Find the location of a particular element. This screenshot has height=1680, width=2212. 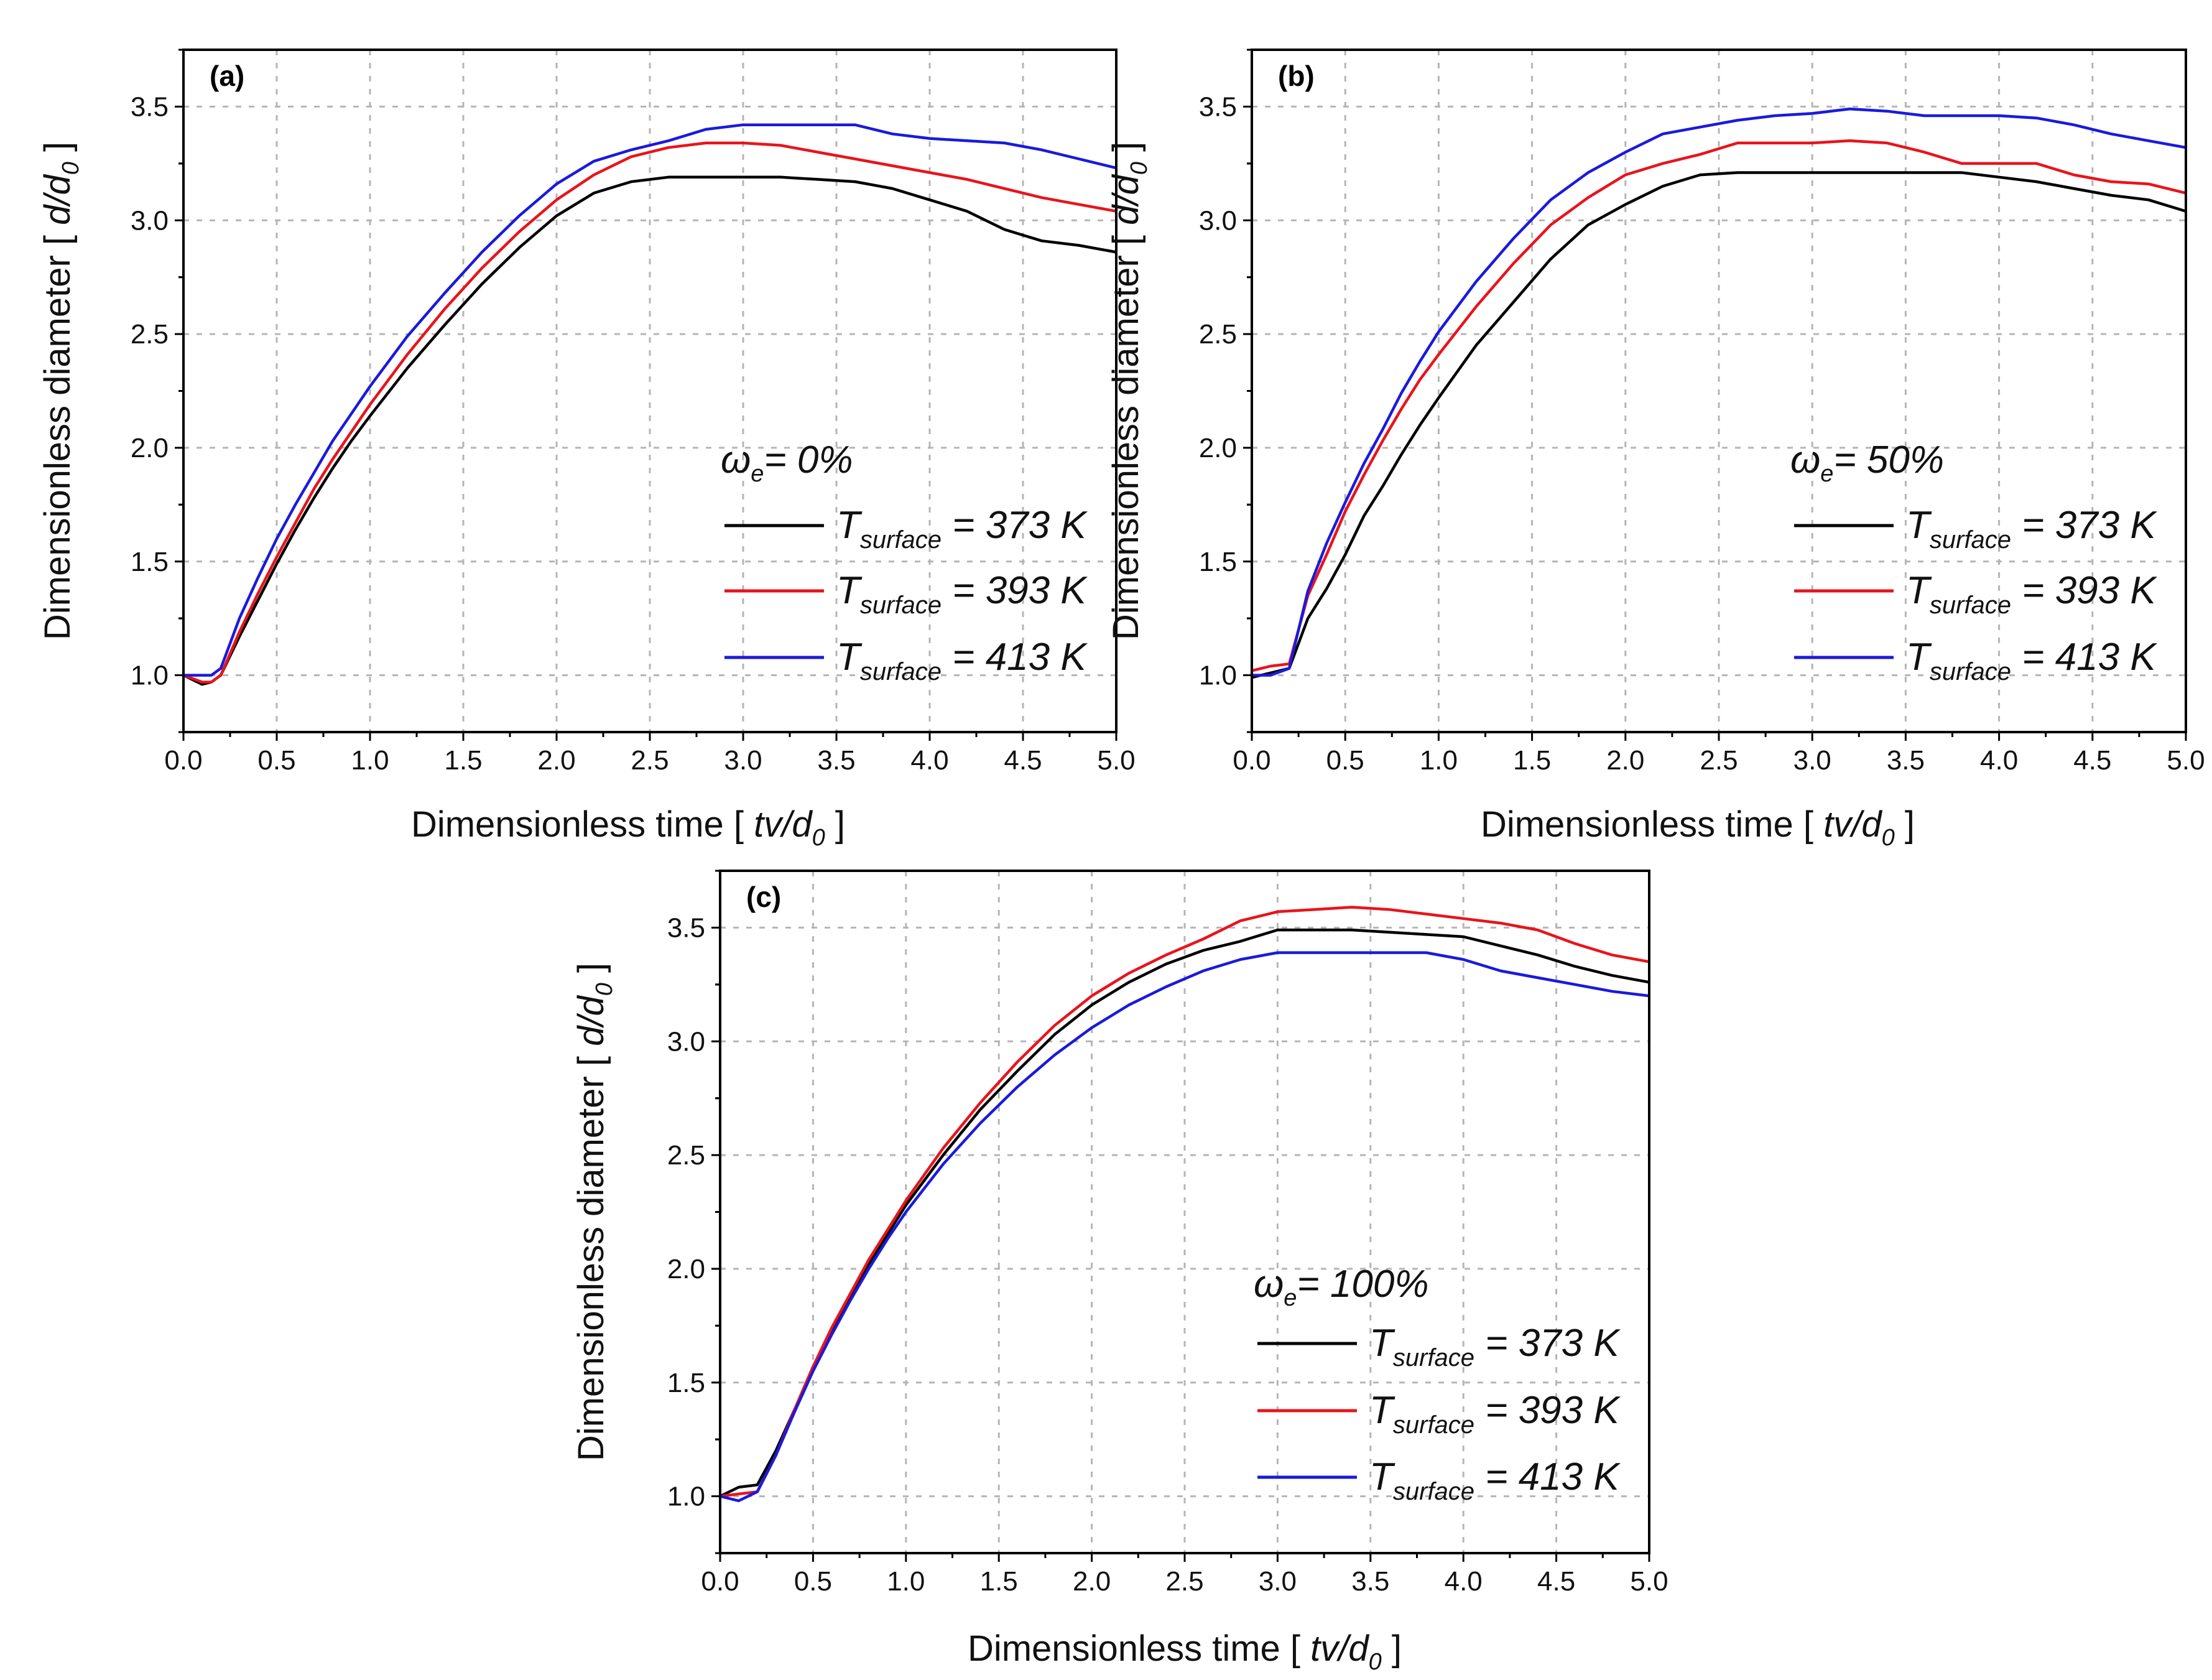

legend-omega-value: = 100% is located at coordinates (1362, 1285).